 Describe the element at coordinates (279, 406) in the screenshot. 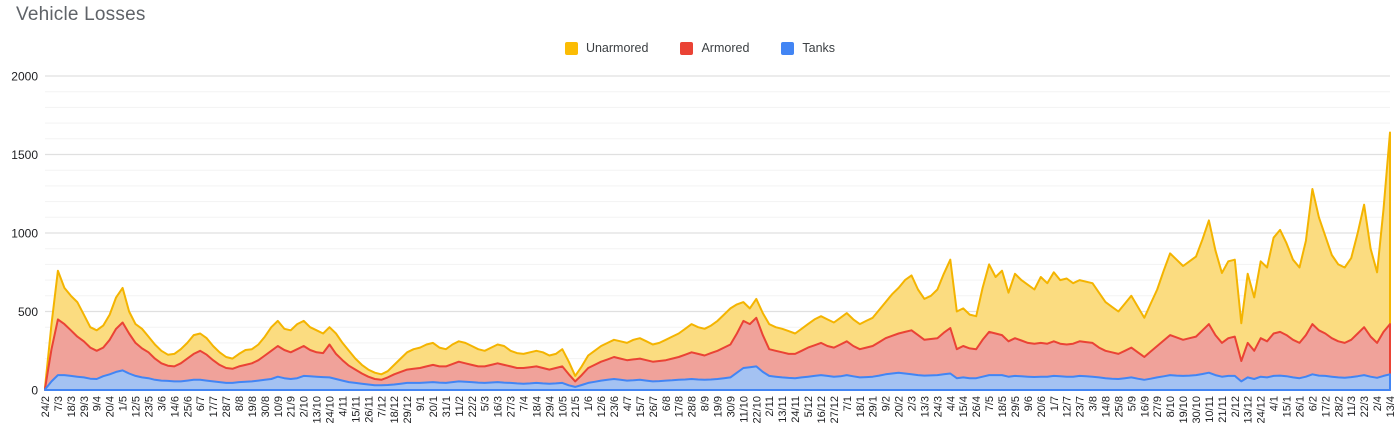

I see `svg-text: 10/9` at that location.